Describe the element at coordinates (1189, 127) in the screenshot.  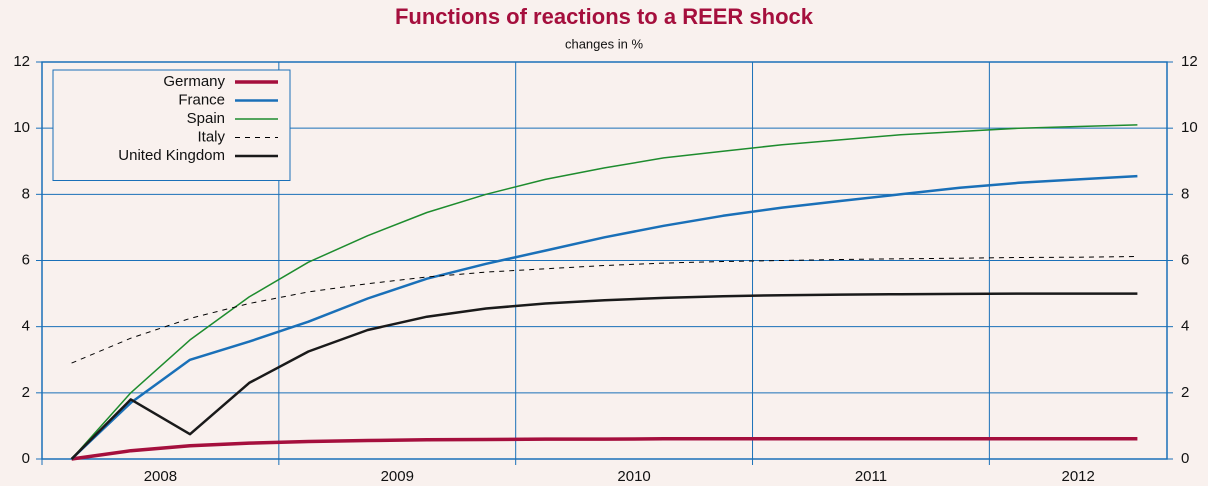
I see `y2-tick-label: 10` at that location.